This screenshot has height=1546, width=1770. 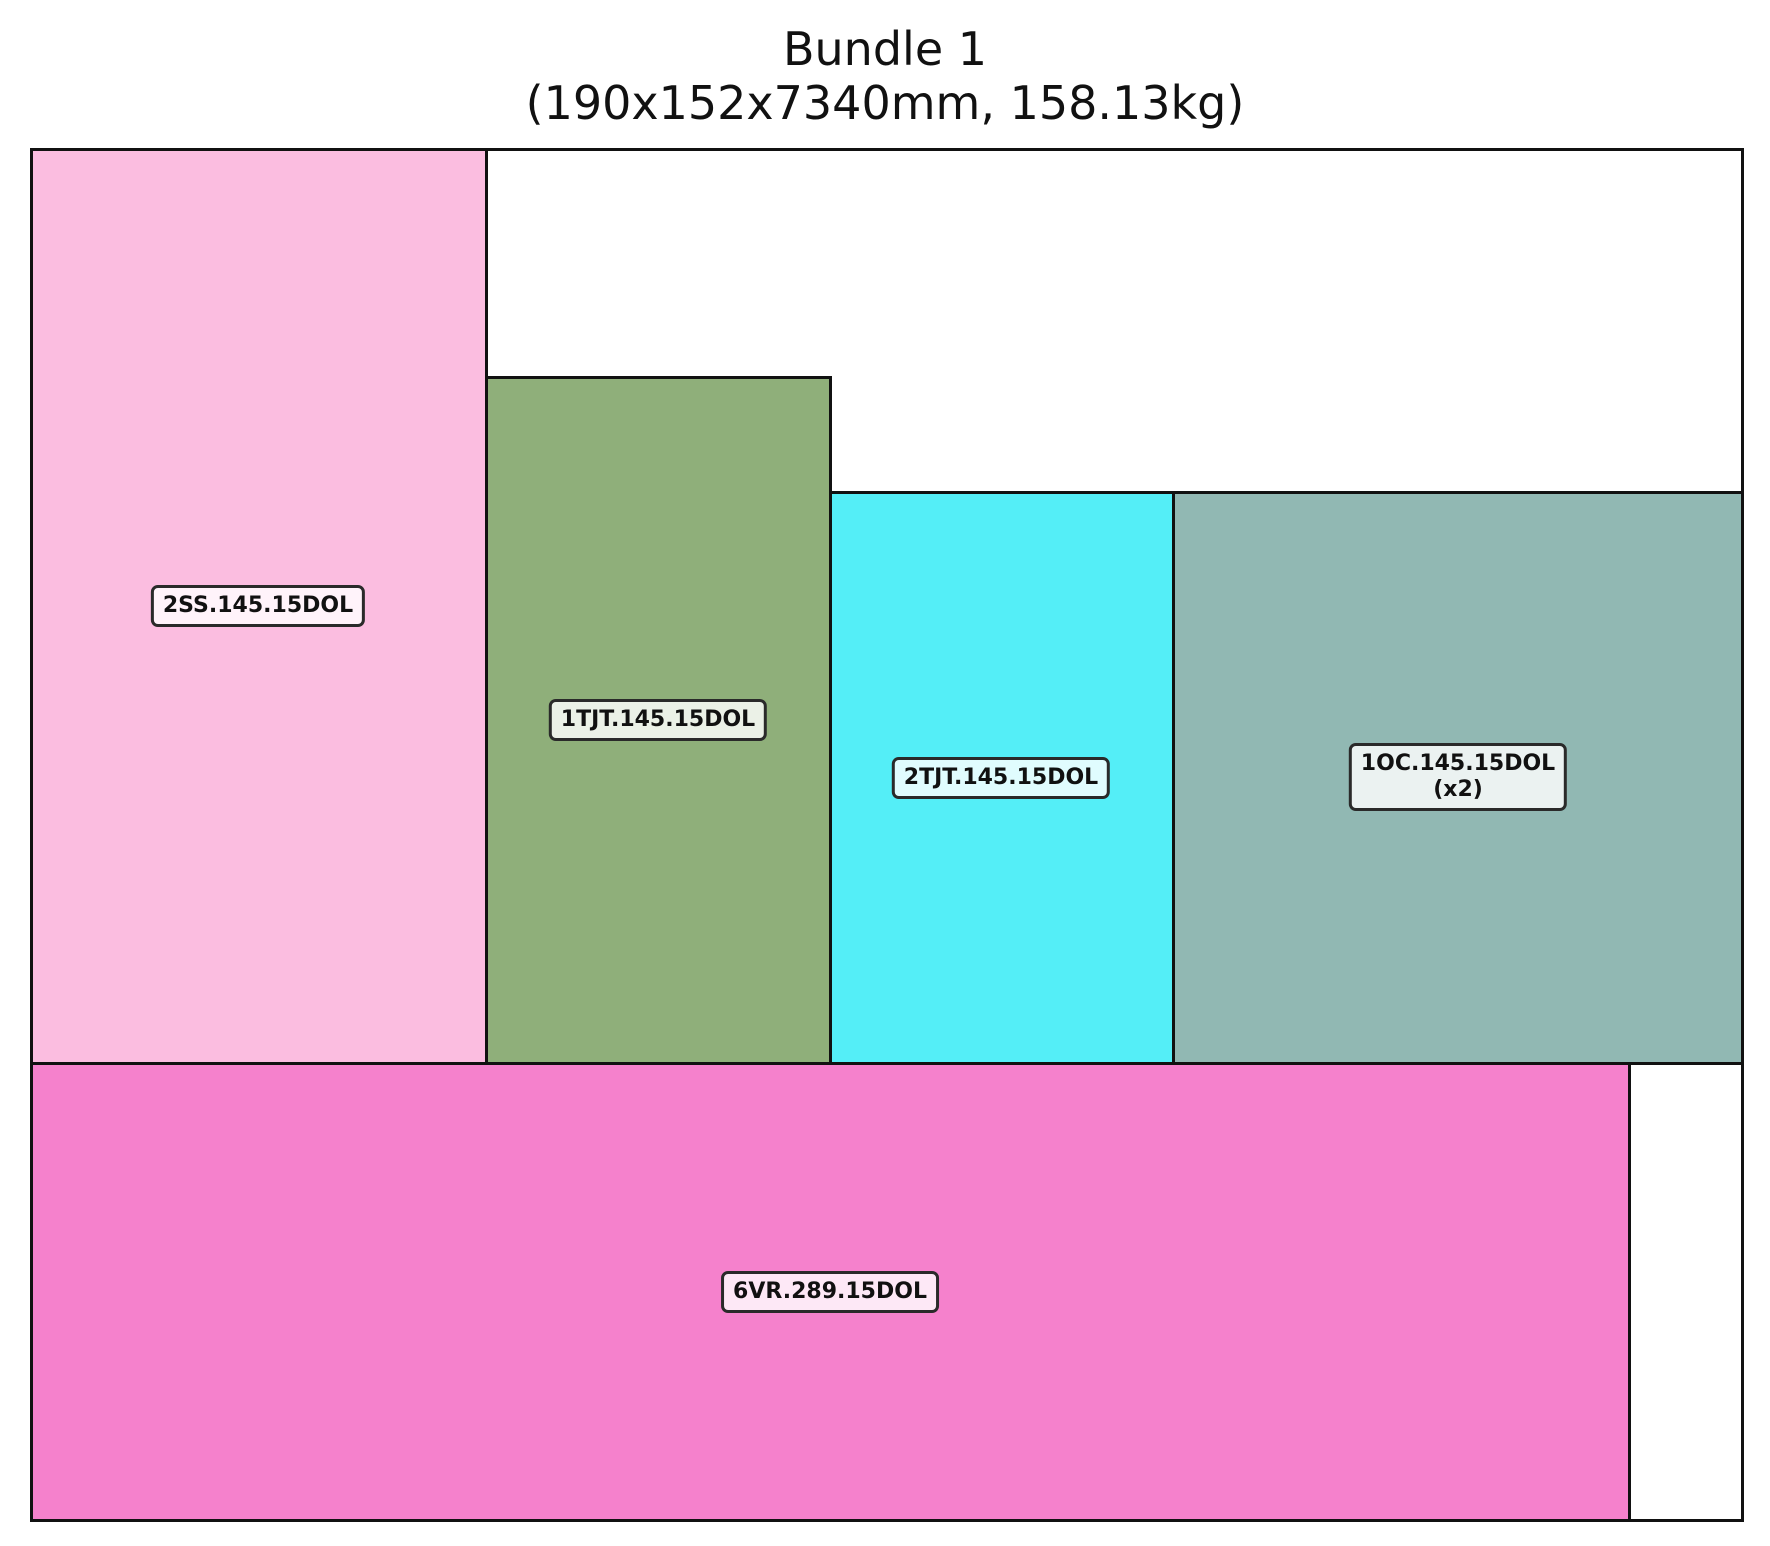 What do you see at coordinates (885, 49) in the screenshot?
I see `title-line-bundle: Bundle 1` at bounding box center [885, 49].